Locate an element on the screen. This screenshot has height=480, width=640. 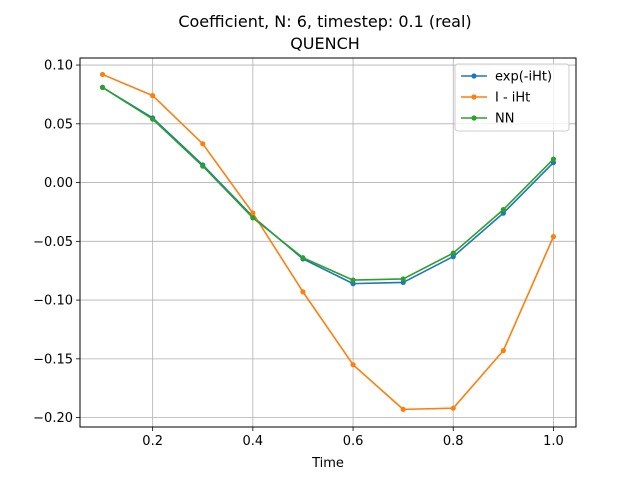
x-tick-label: 0.6 is located at coordinates (353, 441).